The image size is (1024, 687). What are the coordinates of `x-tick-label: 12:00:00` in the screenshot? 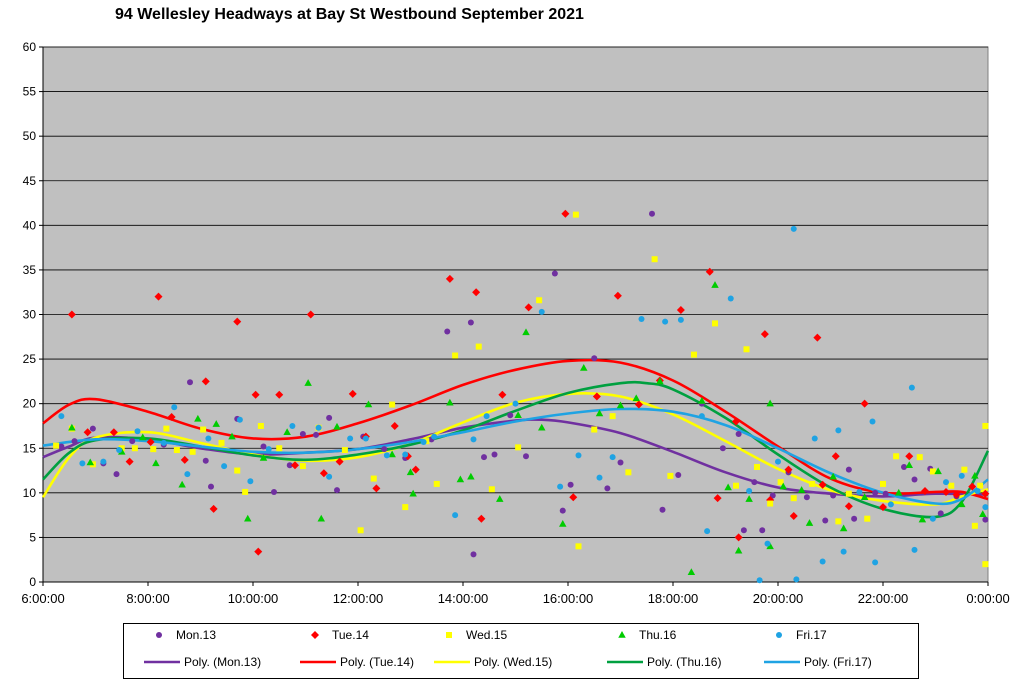 It's located at (358, 598).